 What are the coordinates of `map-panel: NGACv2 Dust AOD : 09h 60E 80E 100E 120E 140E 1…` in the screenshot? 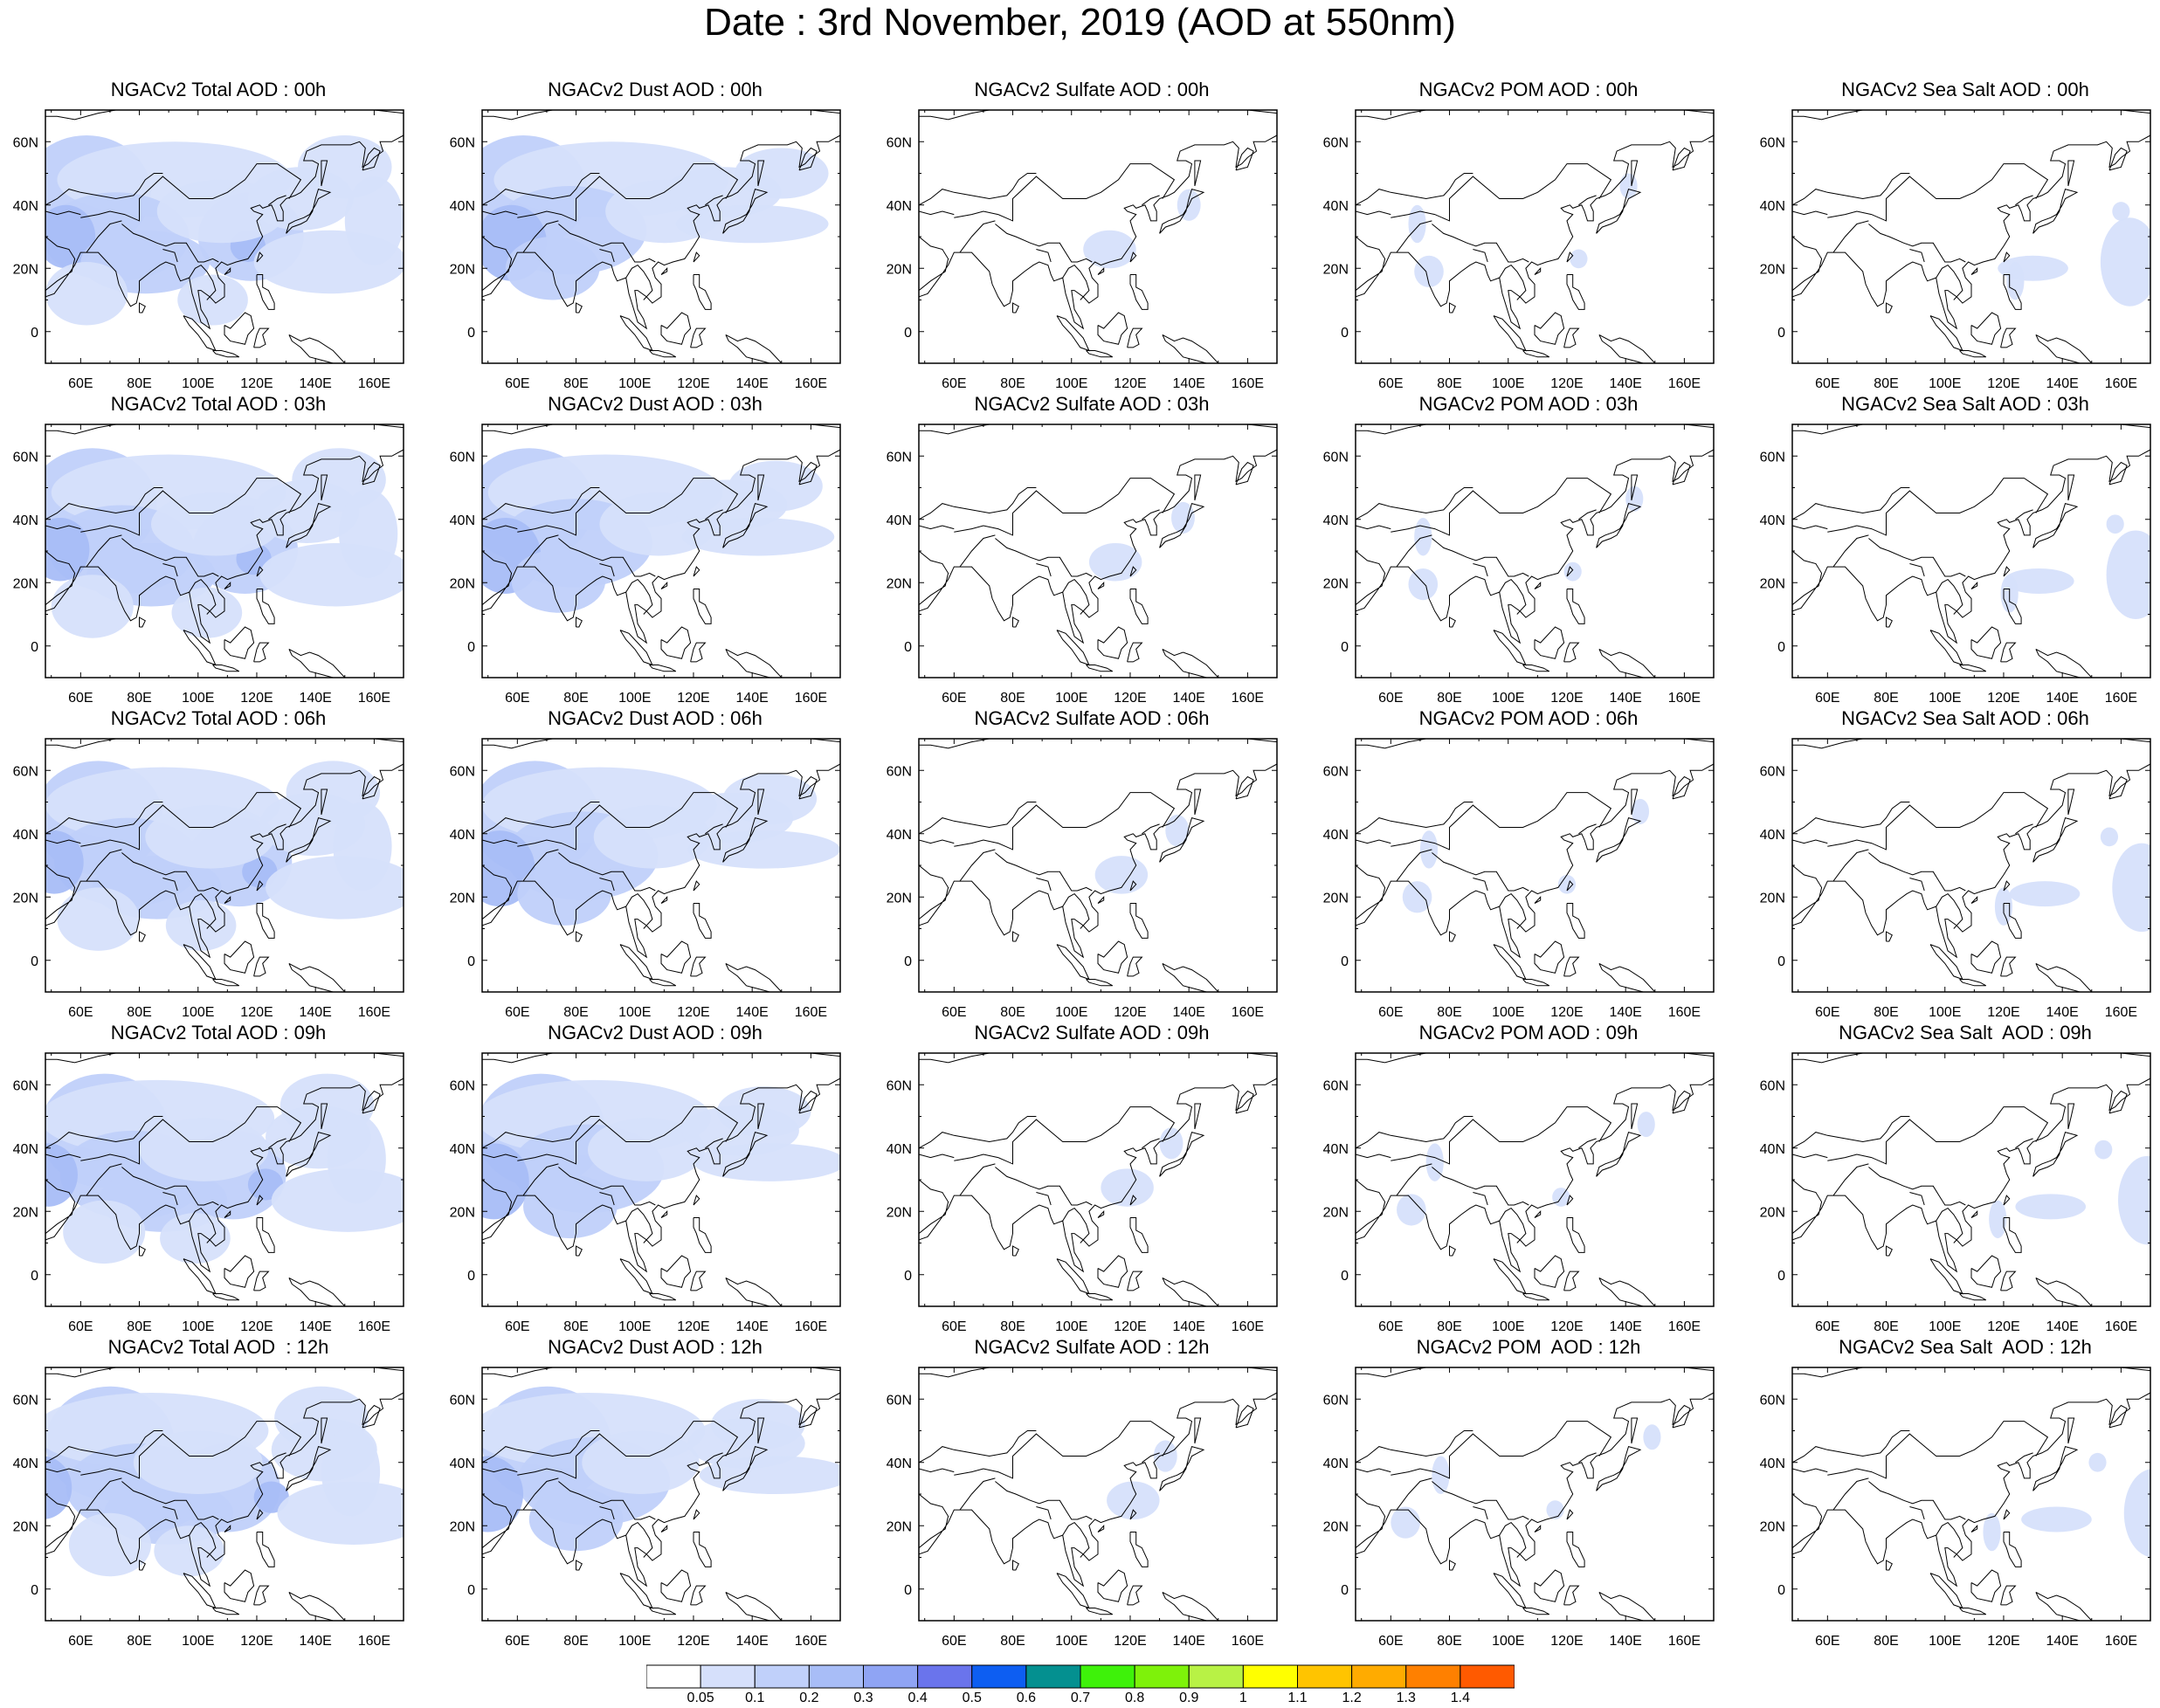 It's located at (655, 1177).